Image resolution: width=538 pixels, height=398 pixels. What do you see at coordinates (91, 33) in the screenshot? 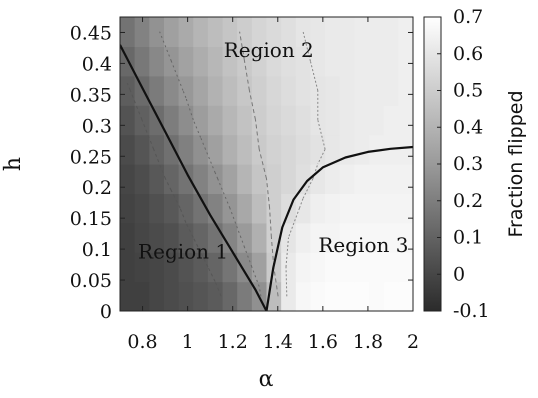
I see `y-tick-label: 0.45` at bounding box center [91, 33].